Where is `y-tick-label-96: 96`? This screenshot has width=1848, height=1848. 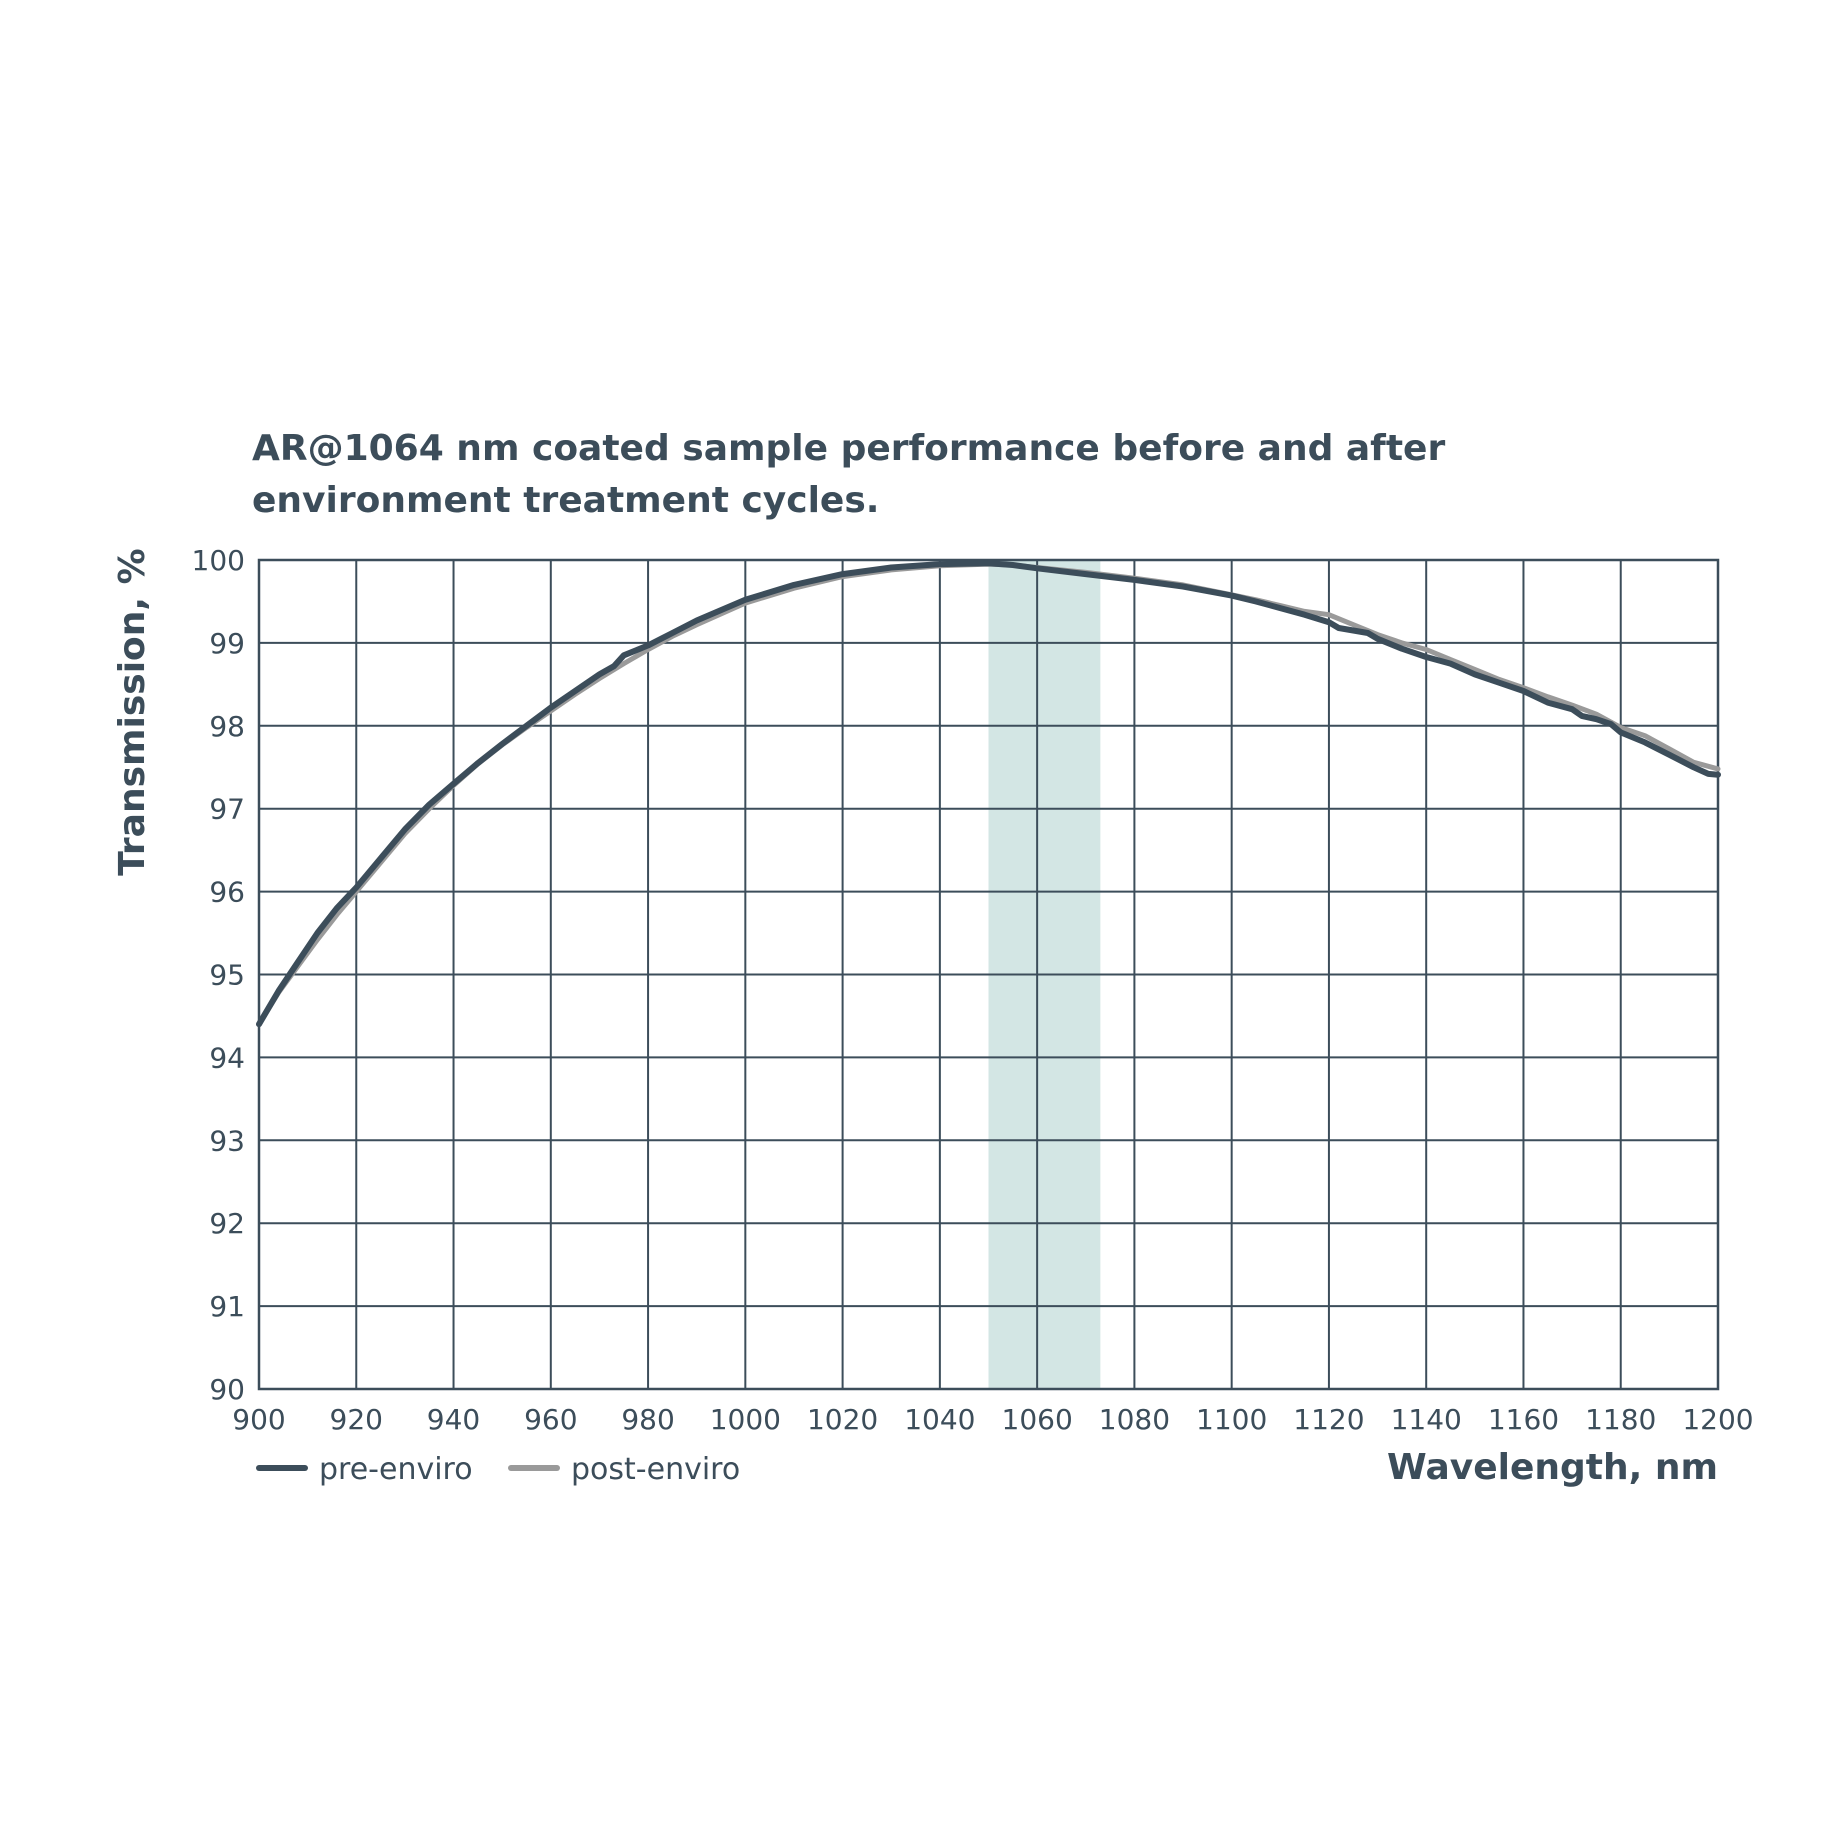 y-tick-label-96: 96 is located at coordinates (227, 892).